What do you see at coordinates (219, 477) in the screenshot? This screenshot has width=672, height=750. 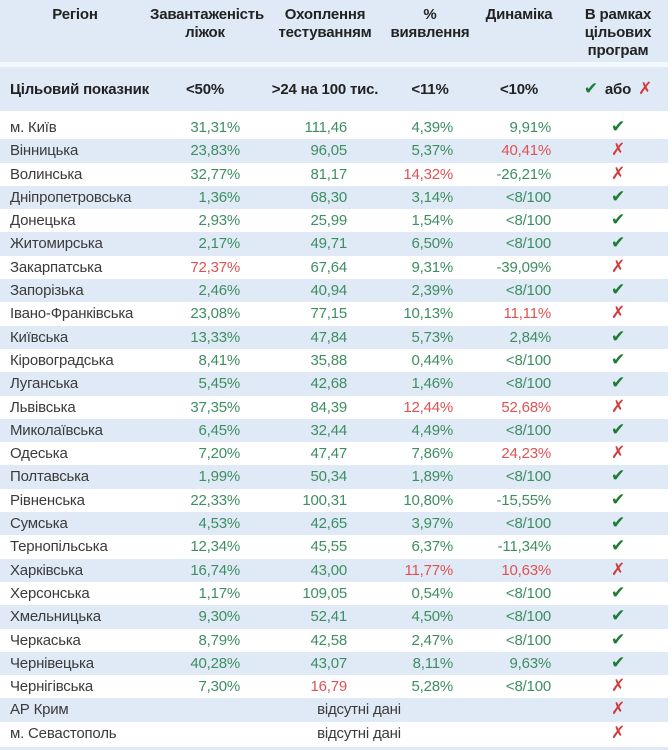 I see `value-cell: 1,99%` at bounding box center [219, 477].